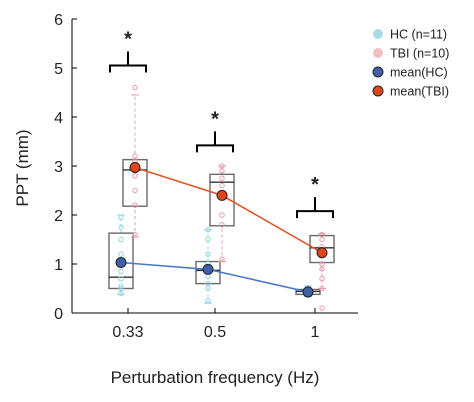 Image resolution: width=474 pixels, height=402 pixels. Describe the element at coordinates (22, 167) in the screenshot. I see `y-axis-label: PPT (mm)` at that location.